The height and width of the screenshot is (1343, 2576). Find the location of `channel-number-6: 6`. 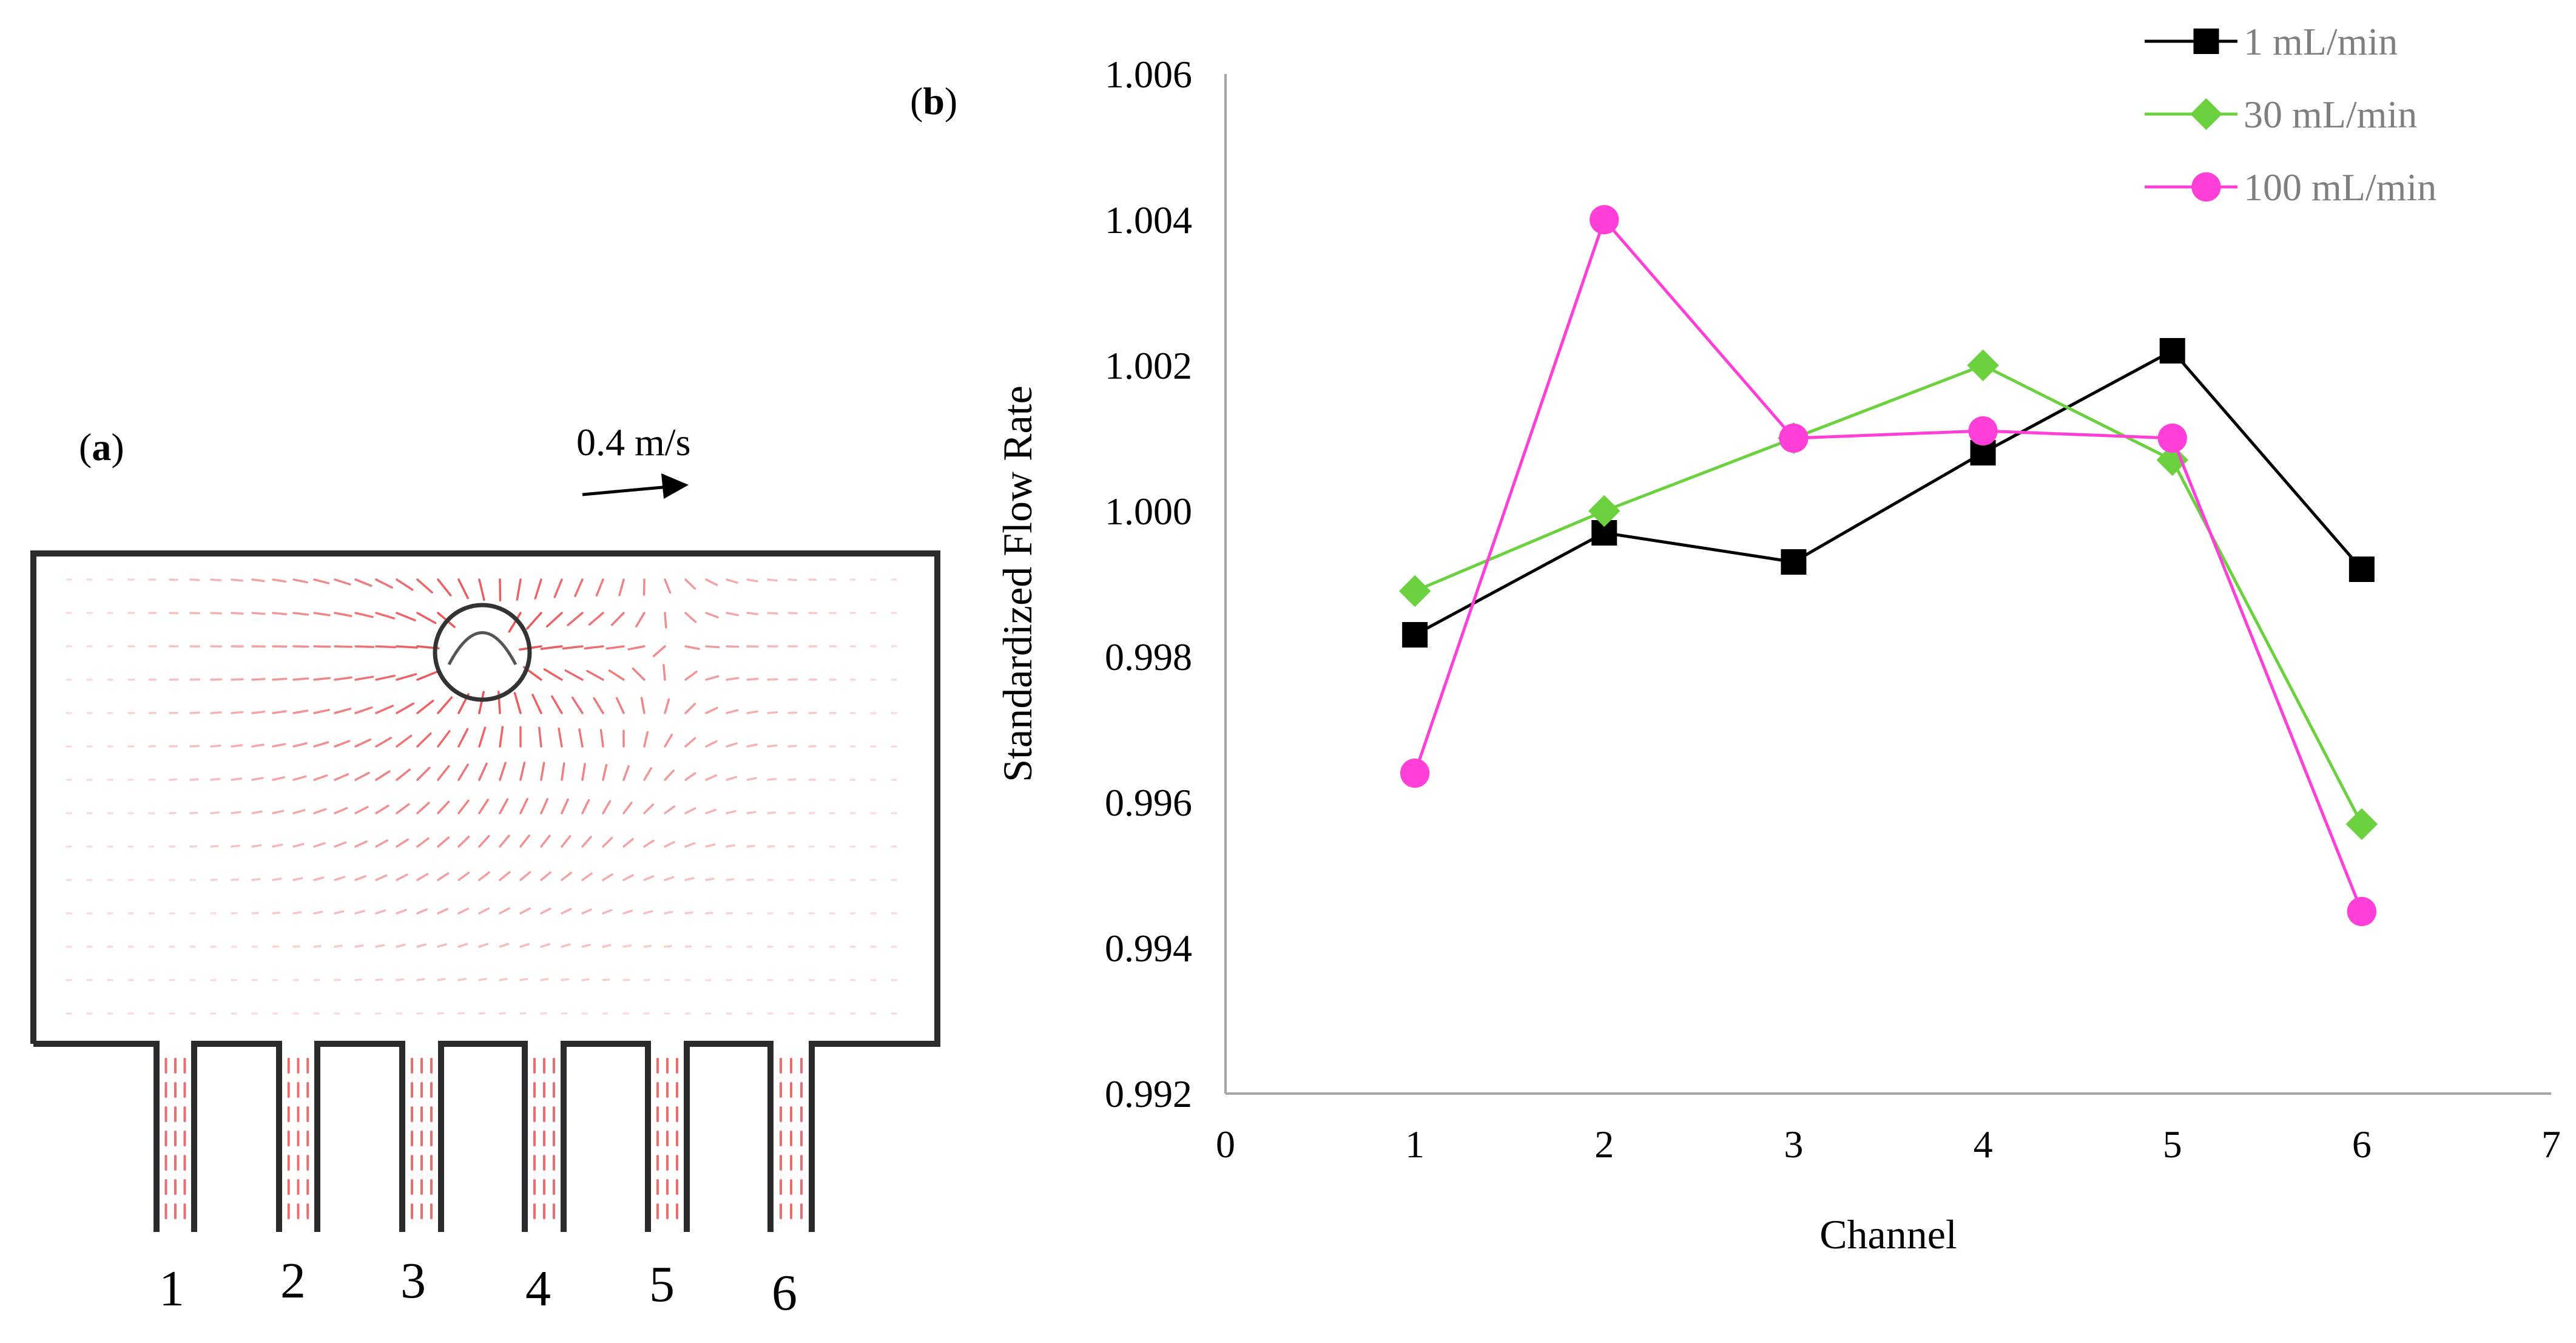

channel-number-6: 6 is located at coordinates (785, 1293).